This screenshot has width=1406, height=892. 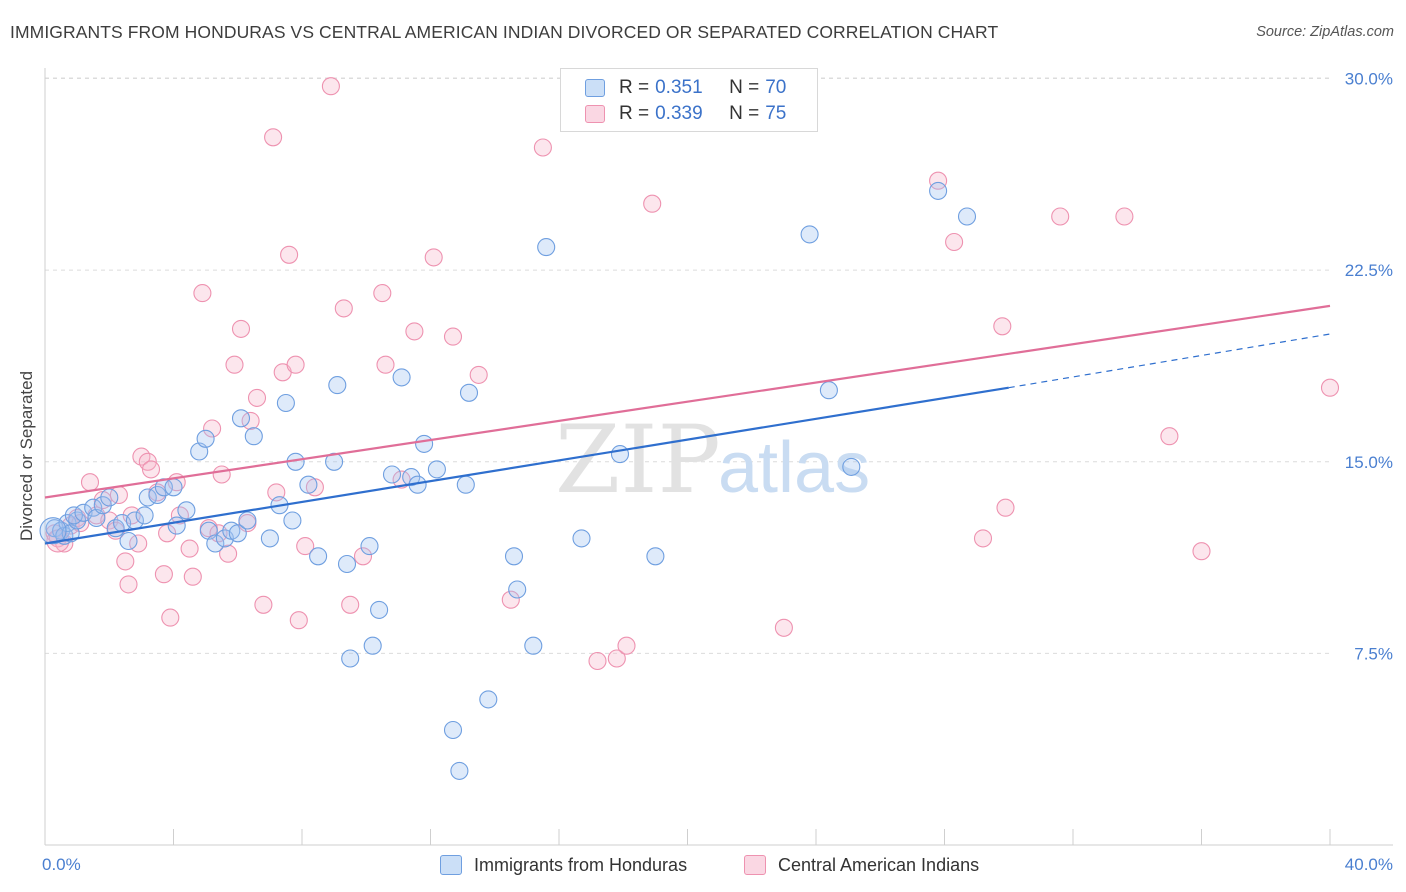 I want to click on trend-line-blue-extension, so click(x=1169, y=361).